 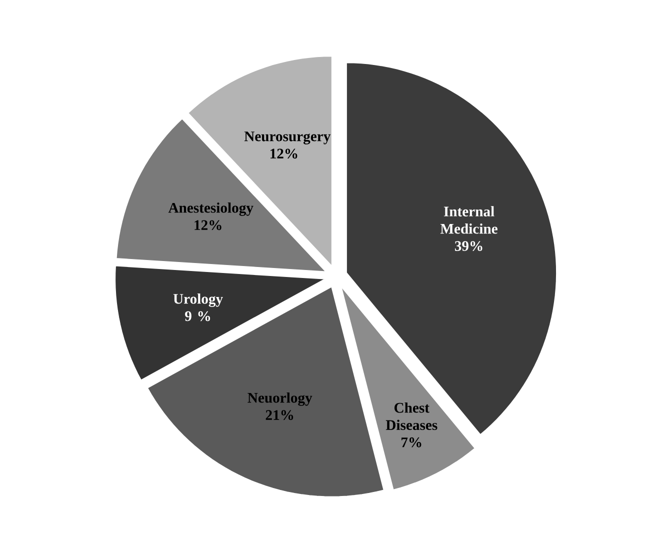 I want to click on slice-label: Neurosurgery, so click(x=287, y=138).